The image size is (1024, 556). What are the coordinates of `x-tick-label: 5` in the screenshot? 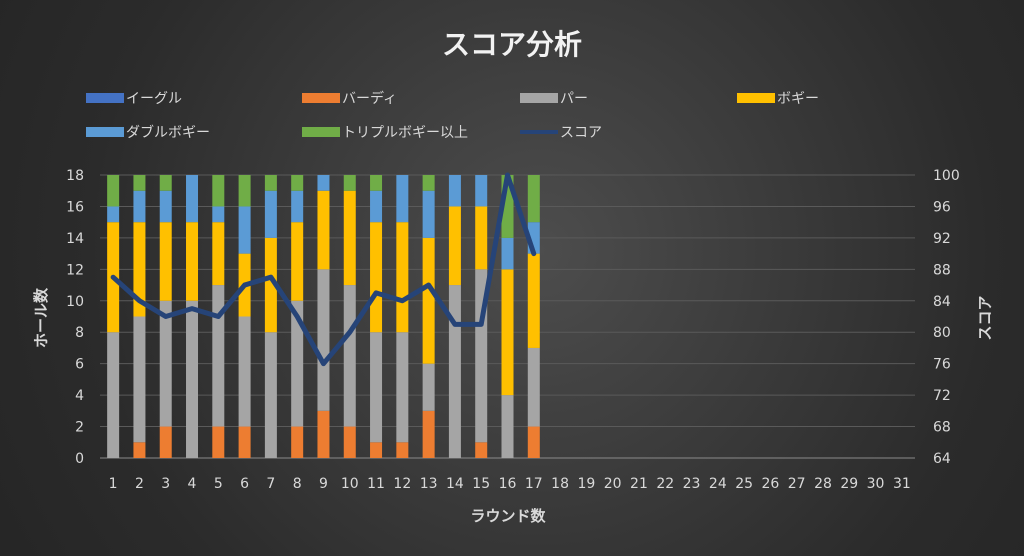 It's located at (218, 484).